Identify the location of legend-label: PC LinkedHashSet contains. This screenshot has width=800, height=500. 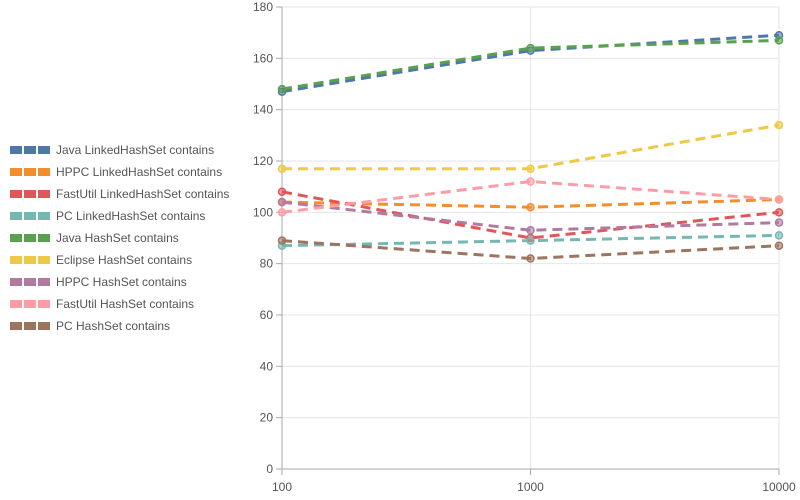
(130, 216).